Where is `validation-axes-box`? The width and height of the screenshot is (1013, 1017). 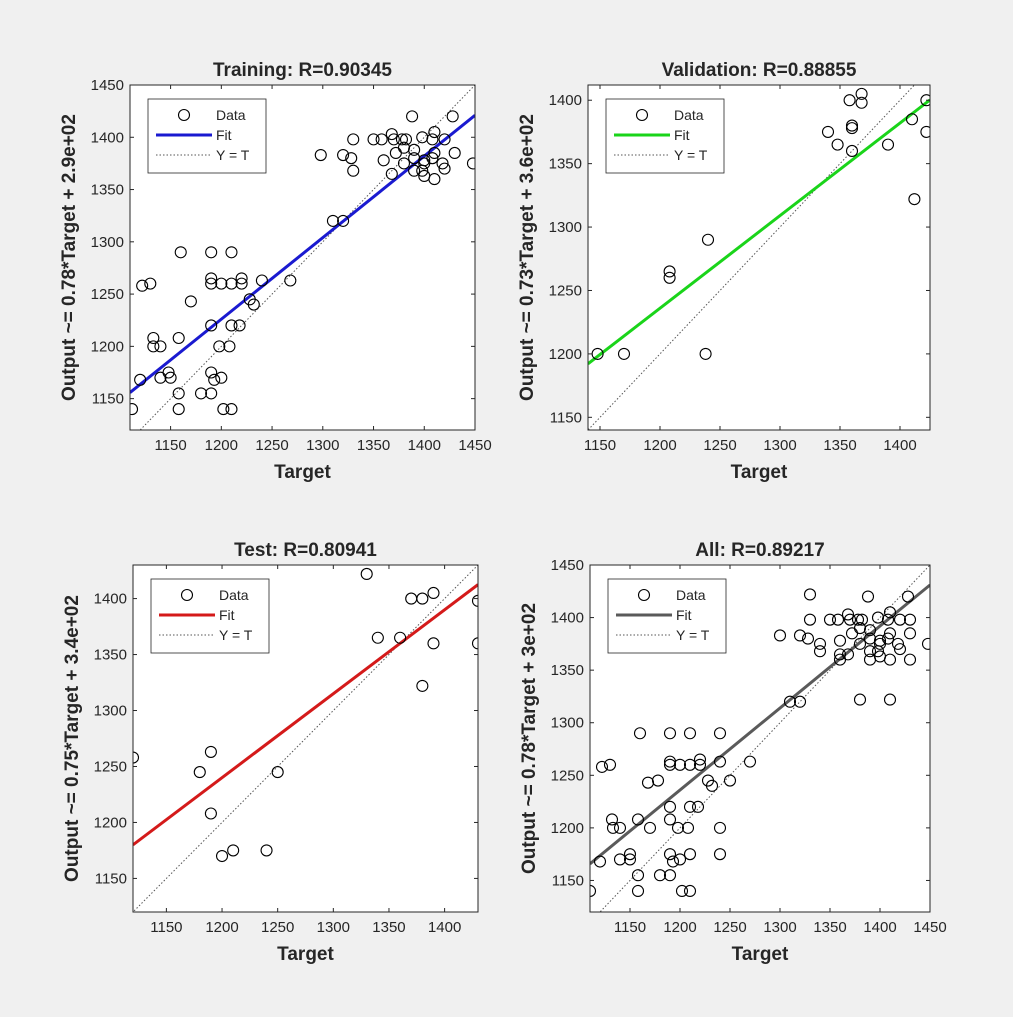
validation-axes-box is located at coordinates (759, 257).